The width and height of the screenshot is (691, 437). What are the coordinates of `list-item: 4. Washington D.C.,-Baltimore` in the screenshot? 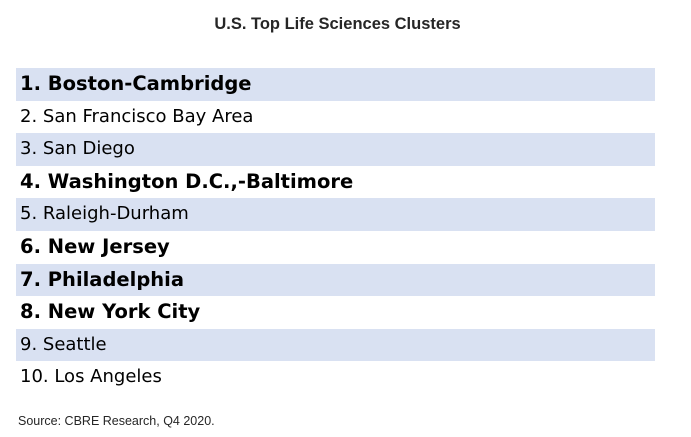 It's located at (187, 181).